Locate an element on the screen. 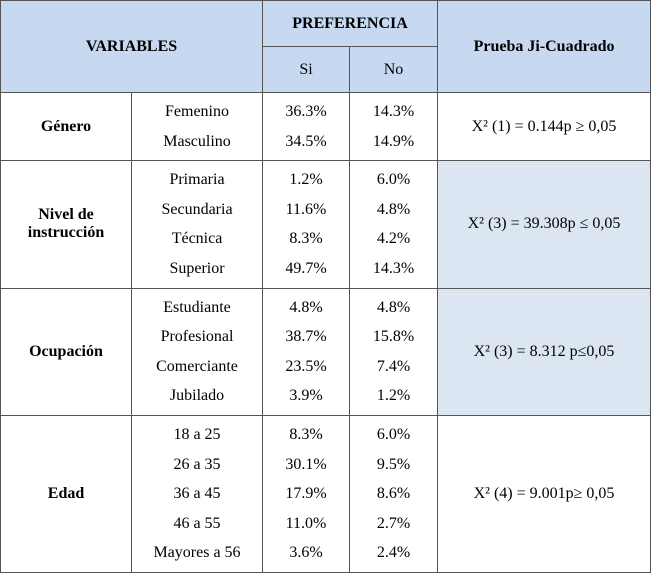 This screenshot has width=652, height=573. si-value: 3.6% is located at coordinates (306, 553).